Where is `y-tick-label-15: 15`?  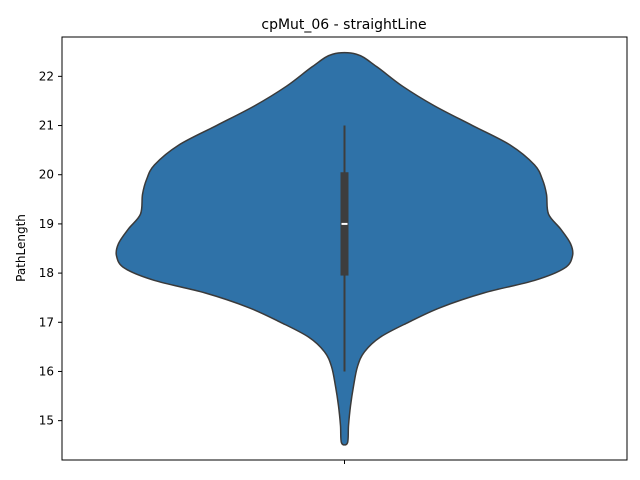
y-tick-label-15: 15 is located at coordinates (46, 421).